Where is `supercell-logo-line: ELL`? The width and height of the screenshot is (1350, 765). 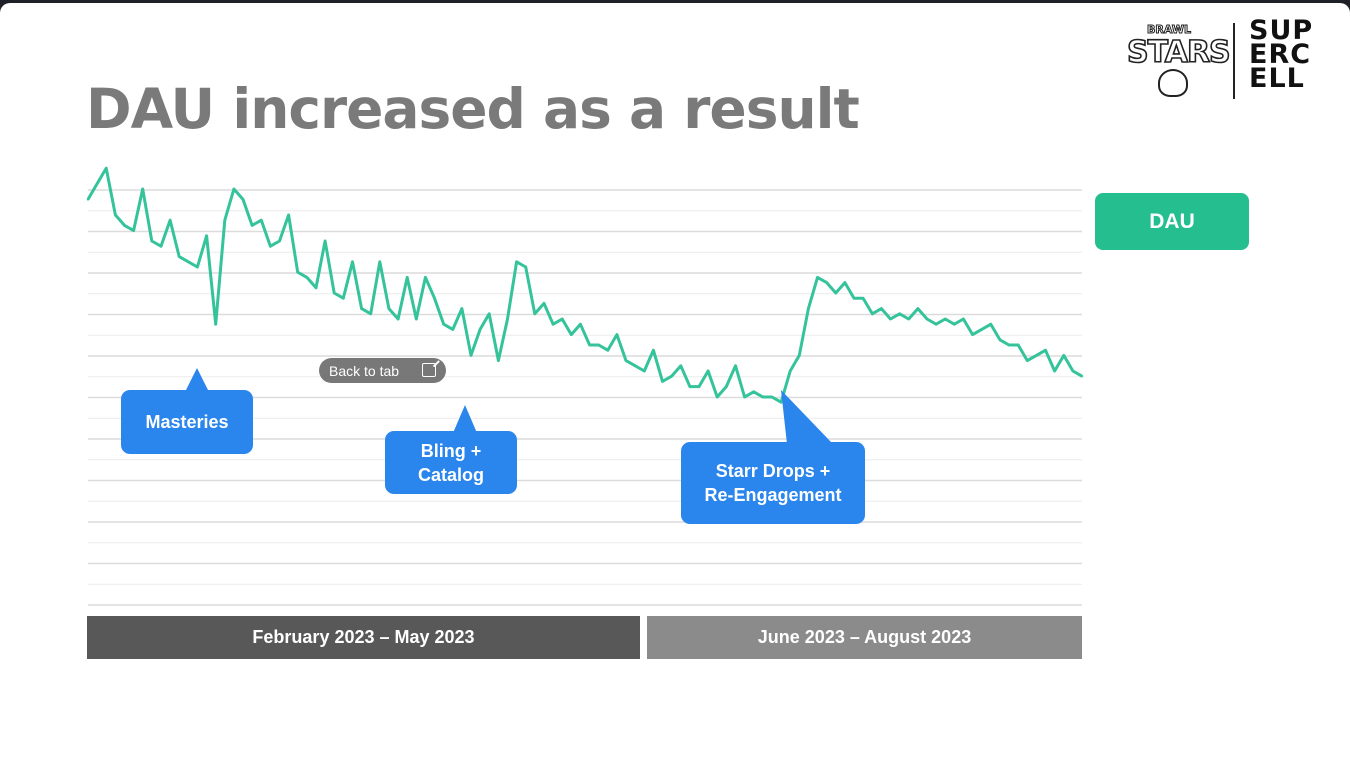 supercell-logo-line: ELL is located at coordinates (1277, 78).